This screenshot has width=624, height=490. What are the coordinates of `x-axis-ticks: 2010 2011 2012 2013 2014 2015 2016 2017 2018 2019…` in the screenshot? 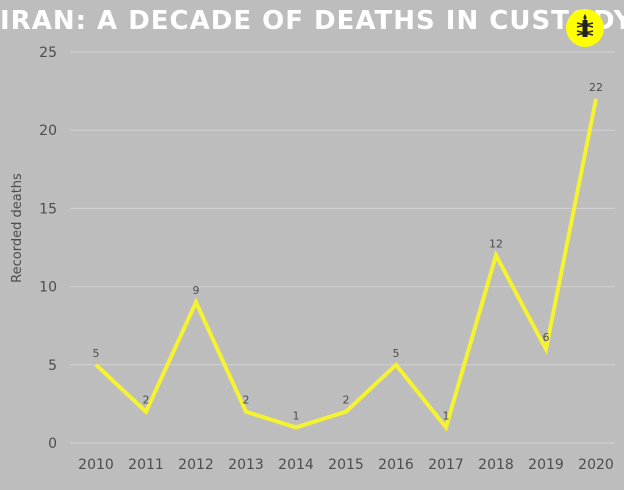 It's located at (346, 465).